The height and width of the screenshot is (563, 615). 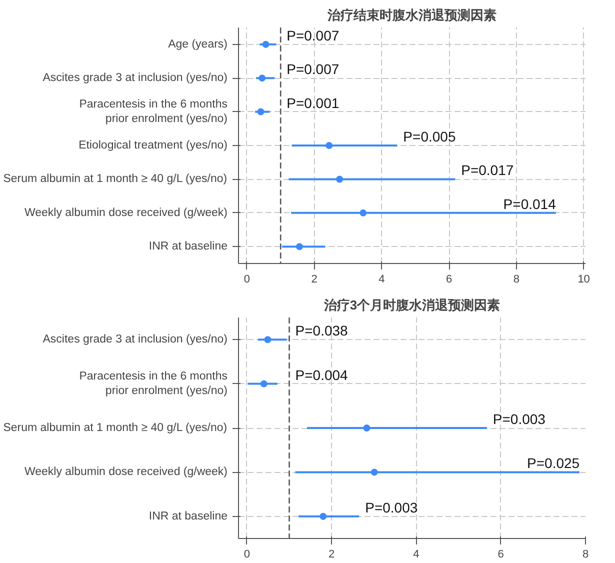 I want to click on annotation: P=0.001, so click(x=313, y=102).